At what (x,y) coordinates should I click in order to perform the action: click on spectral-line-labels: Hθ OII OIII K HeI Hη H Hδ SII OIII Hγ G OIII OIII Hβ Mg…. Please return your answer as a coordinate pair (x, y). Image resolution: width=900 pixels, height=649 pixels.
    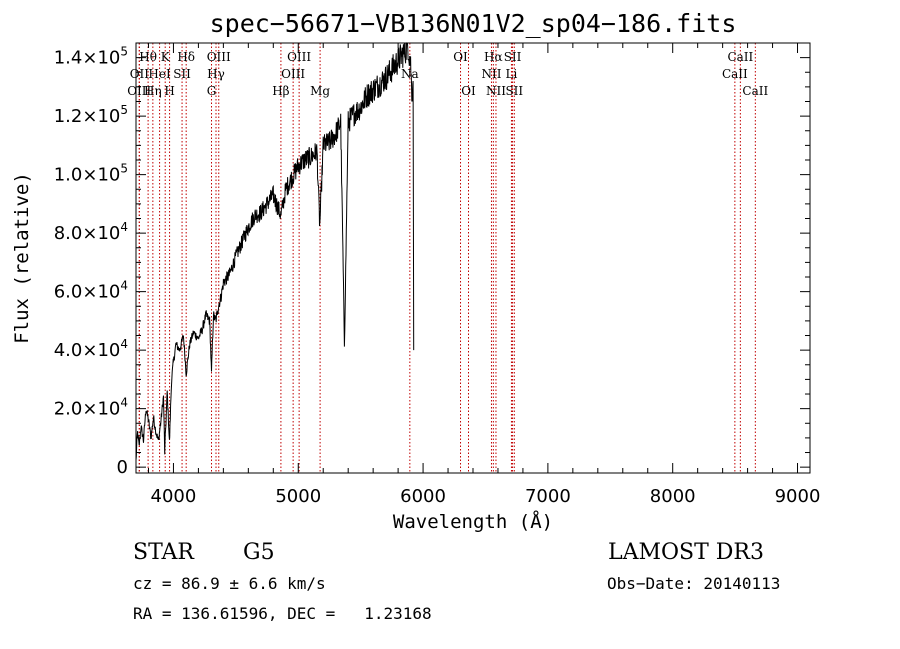
    Looking at the image, I should click on (447, 74).